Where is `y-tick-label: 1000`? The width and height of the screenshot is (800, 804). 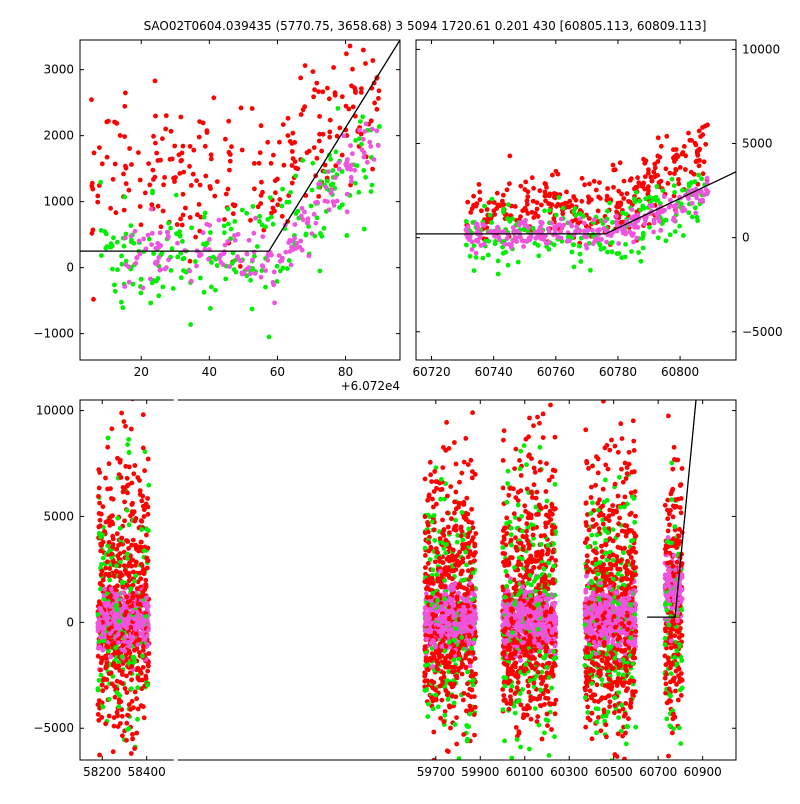 y-tick-label: 1000 is located at coordinates (58, 202).